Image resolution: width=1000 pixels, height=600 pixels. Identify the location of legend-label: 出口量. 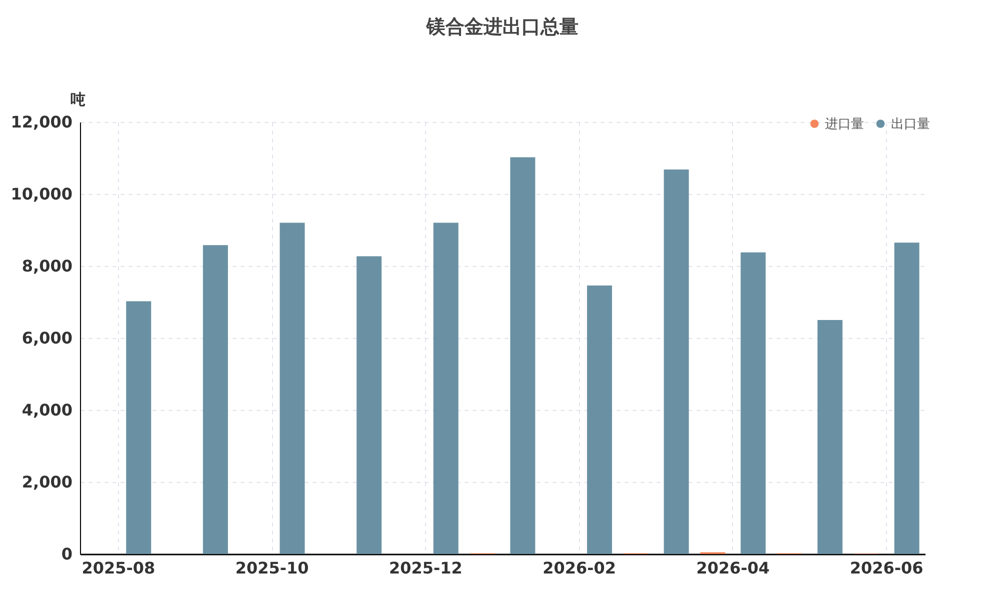
(910, 124).